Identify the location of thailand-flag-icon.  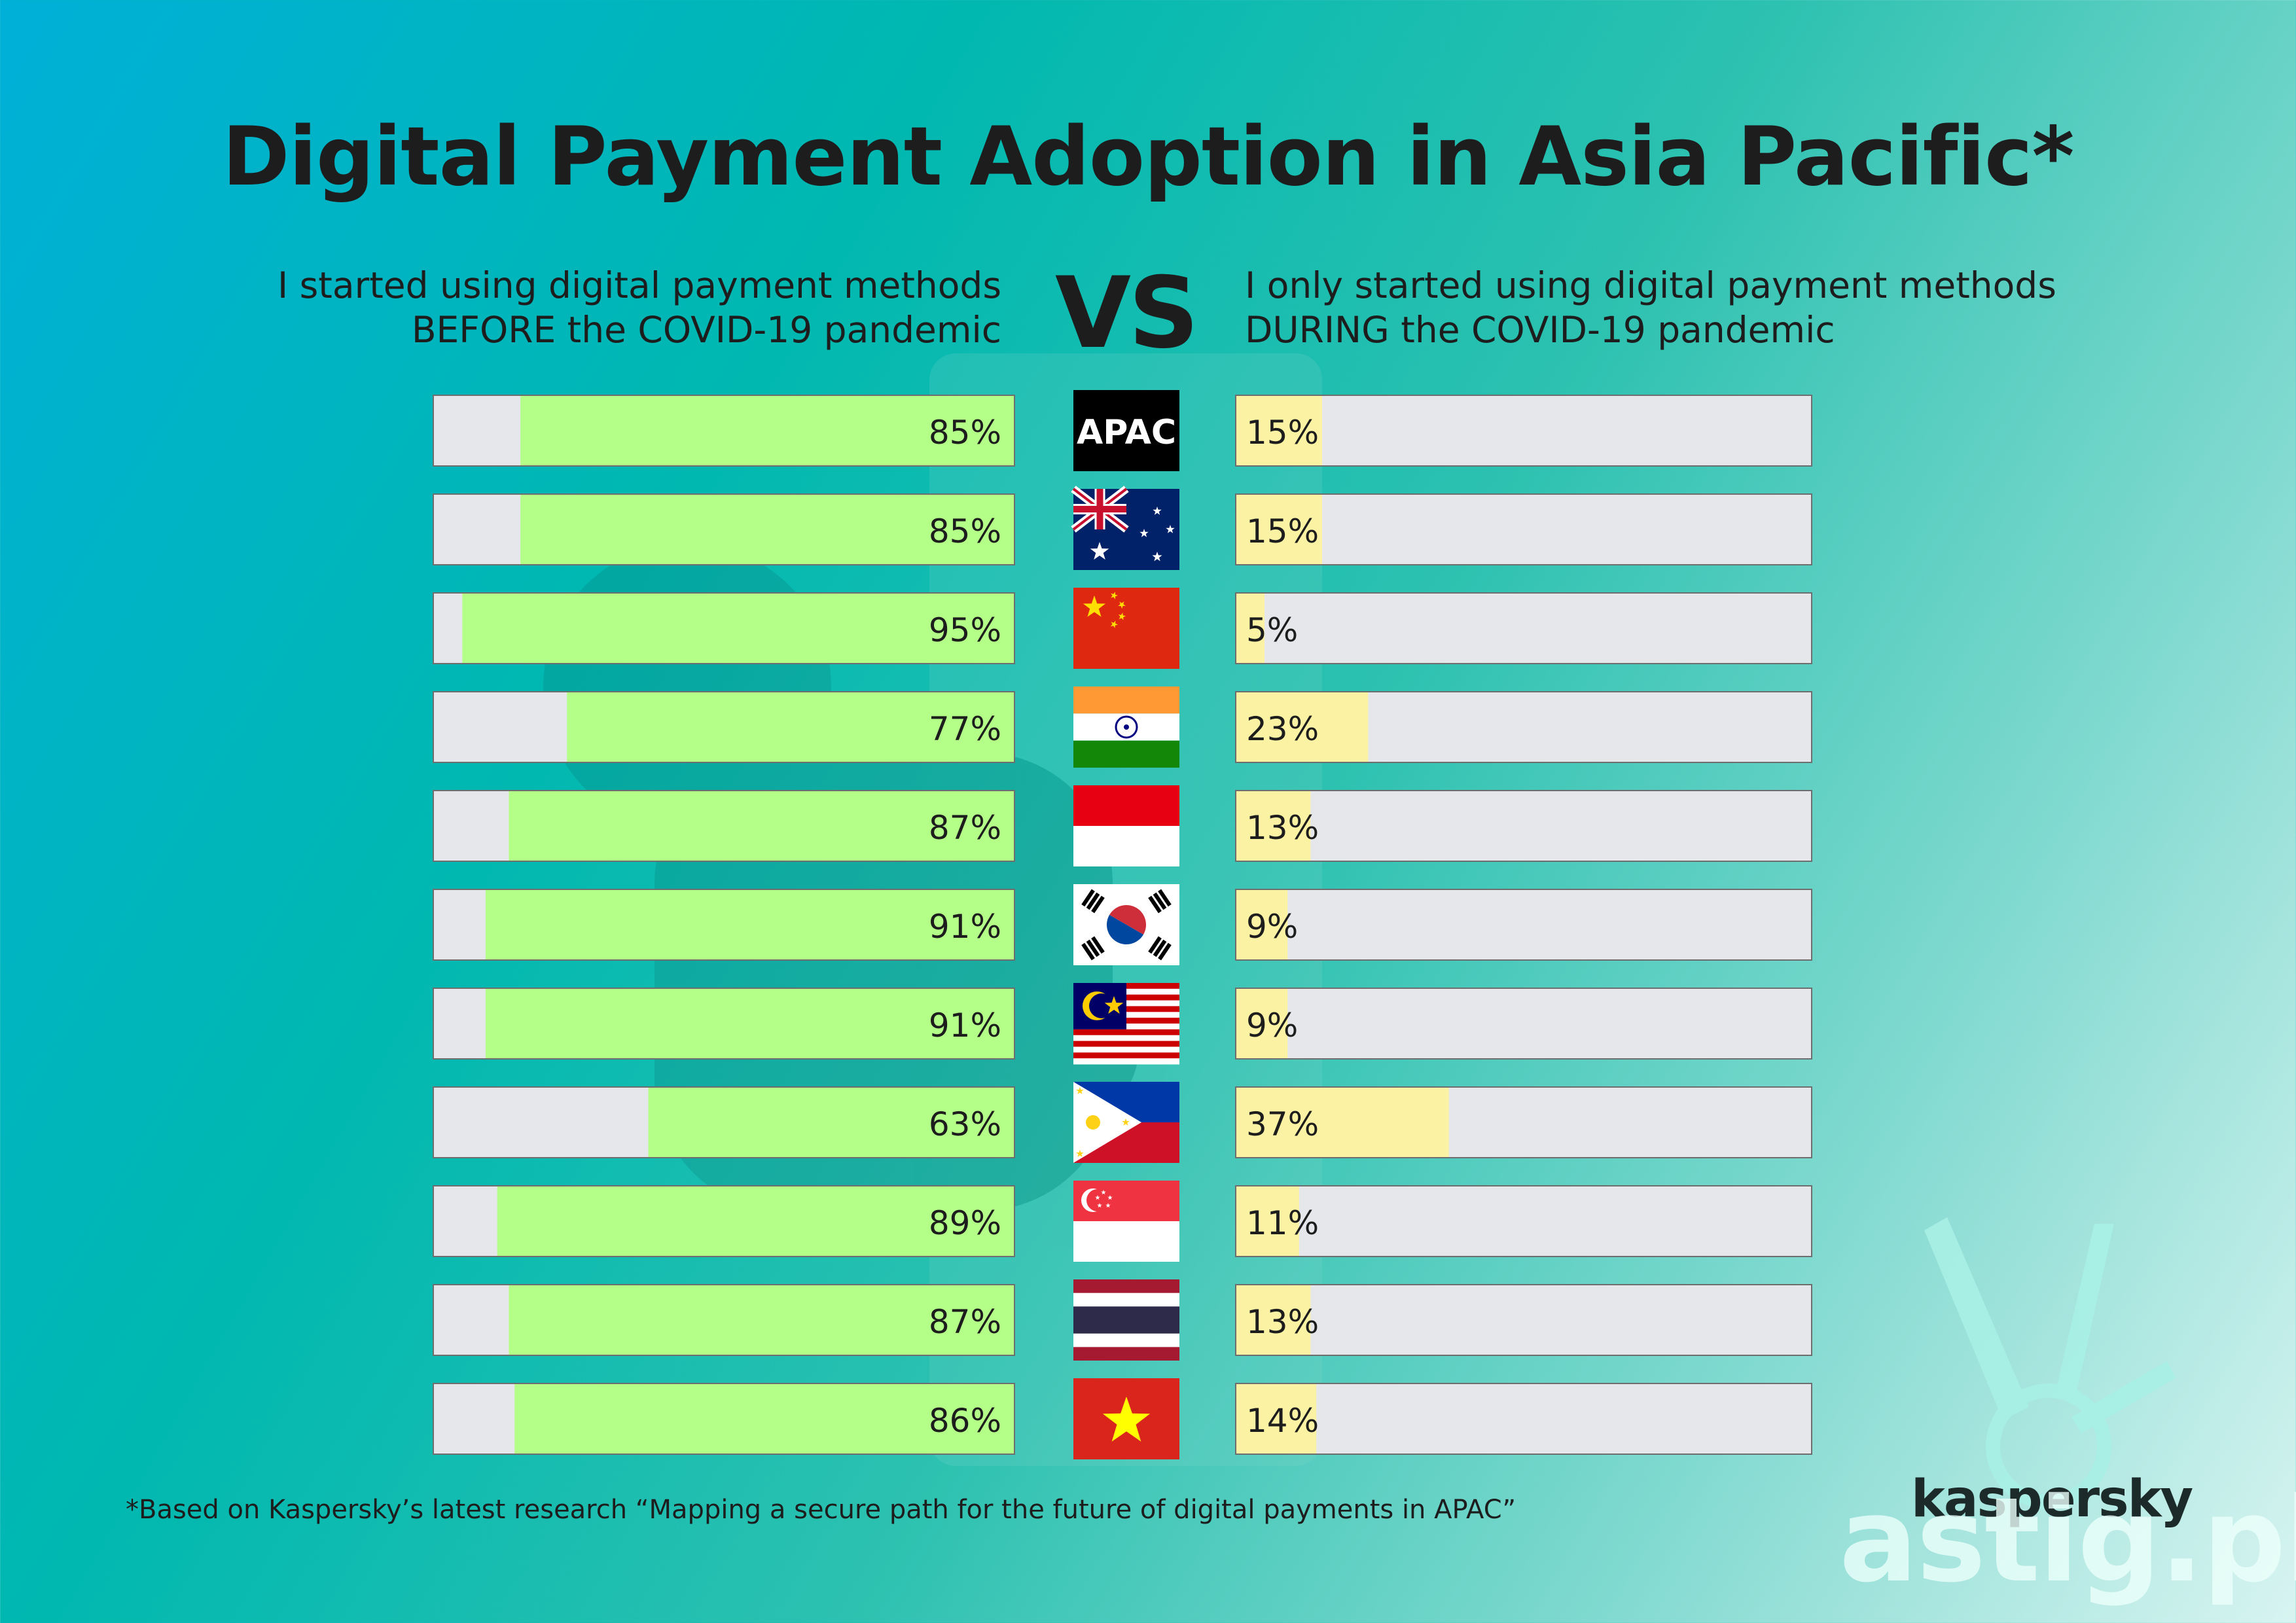
(1126, 1320).